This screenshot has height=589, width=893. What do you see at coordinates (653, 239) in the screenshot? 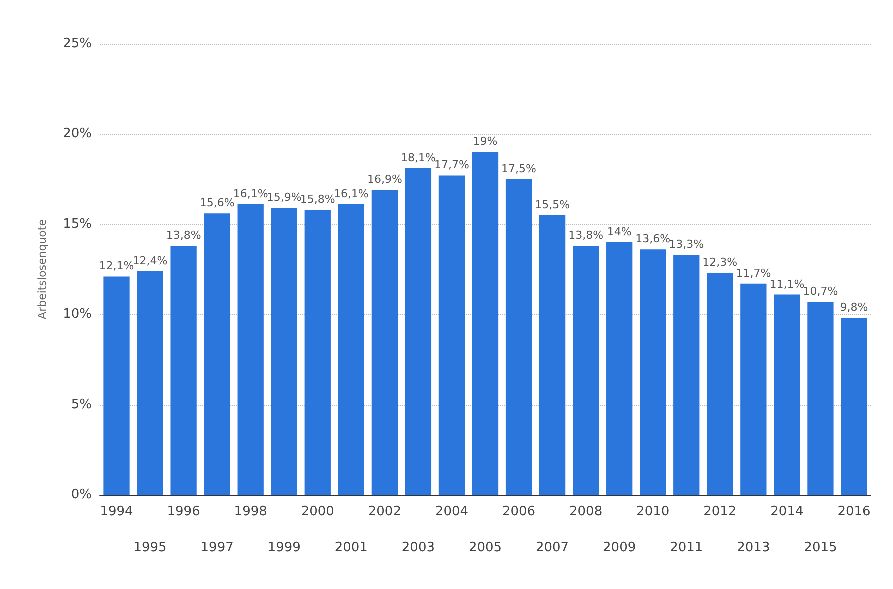
I see `data-label: 13,6%` at bounding box center [653, 239].